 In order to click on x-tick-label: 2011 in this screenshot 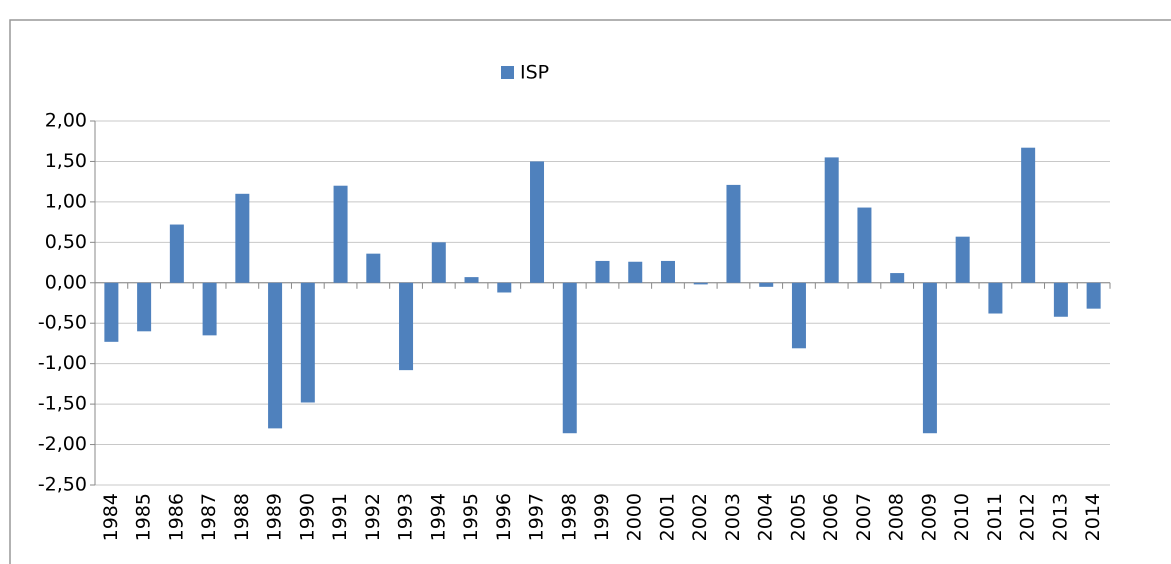, I will do `click(995, 517)`.